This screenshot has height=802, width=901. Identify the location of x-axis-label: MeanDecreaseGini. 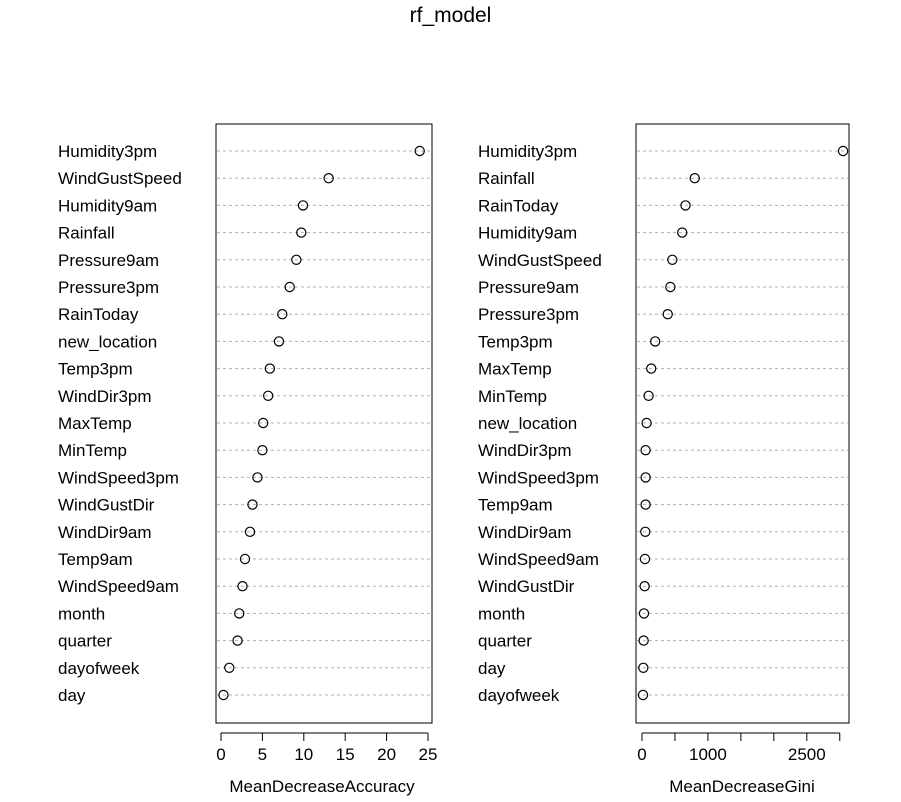
(742, 786).